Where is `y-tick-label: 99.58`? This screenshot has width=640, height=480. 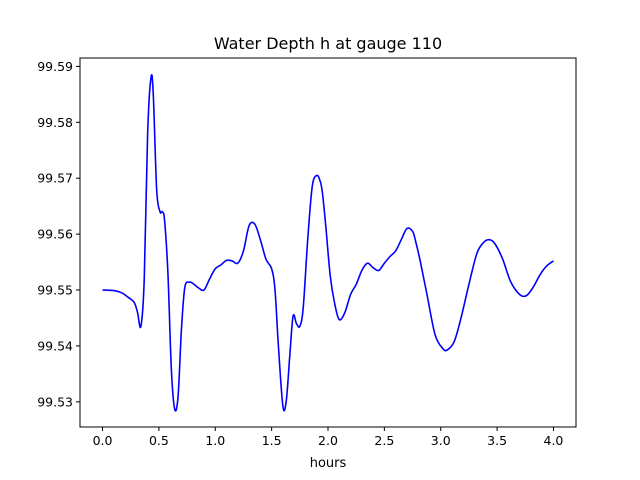
y-tick-label: 99.58 is located at coordinates (55, 122).